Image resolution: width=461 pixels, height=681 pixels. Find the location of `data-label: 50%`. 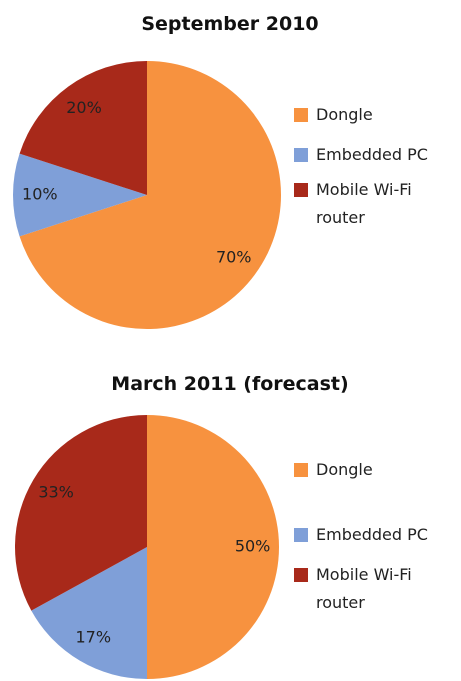

data-label: 50% is located at coordinates (253, 546).